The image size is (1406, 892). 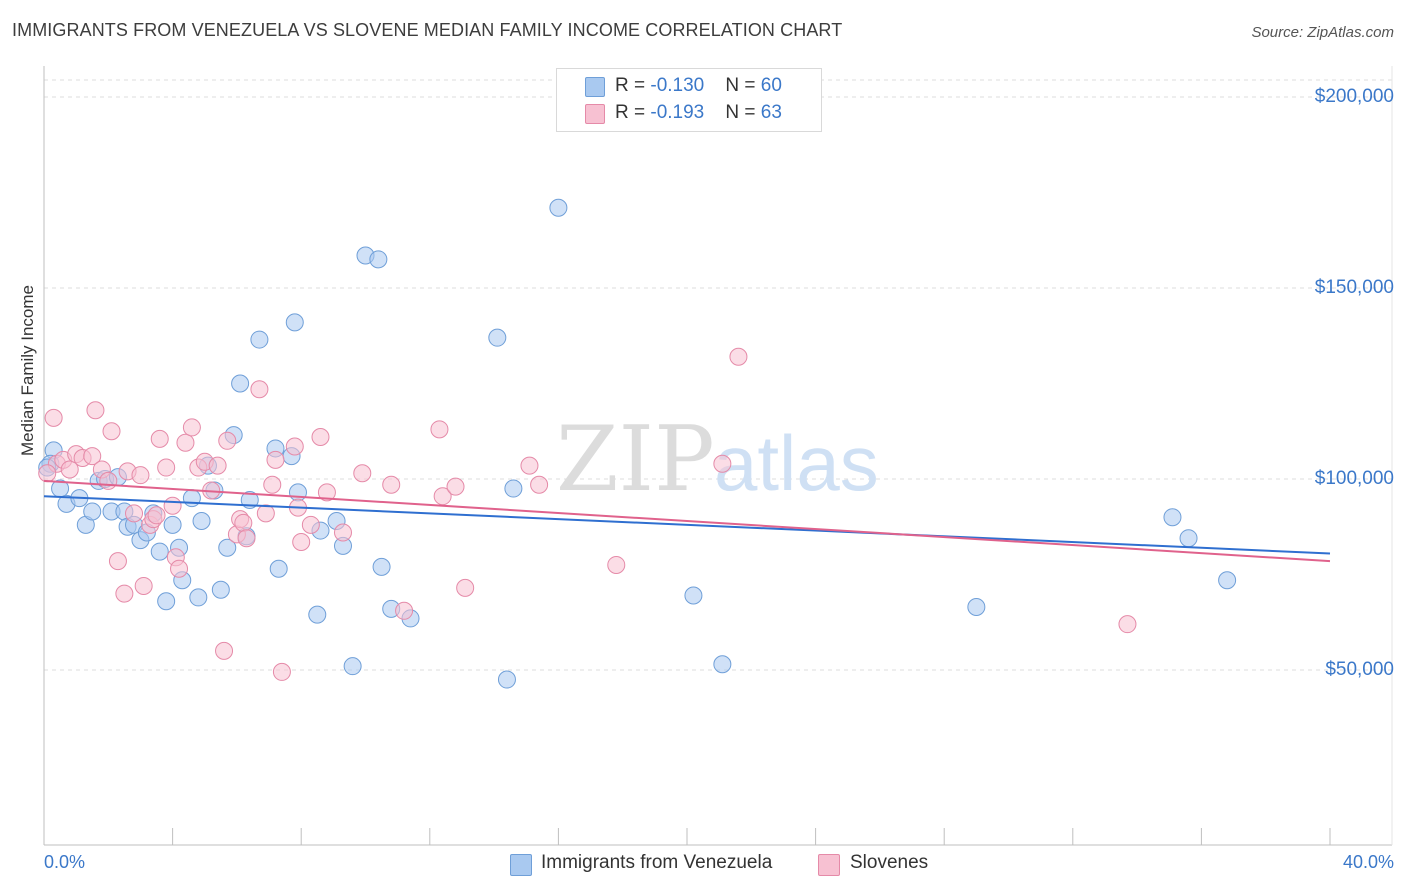 I want to click on bottom-legend-swatch-slovenes, so click(x=829, y=865).